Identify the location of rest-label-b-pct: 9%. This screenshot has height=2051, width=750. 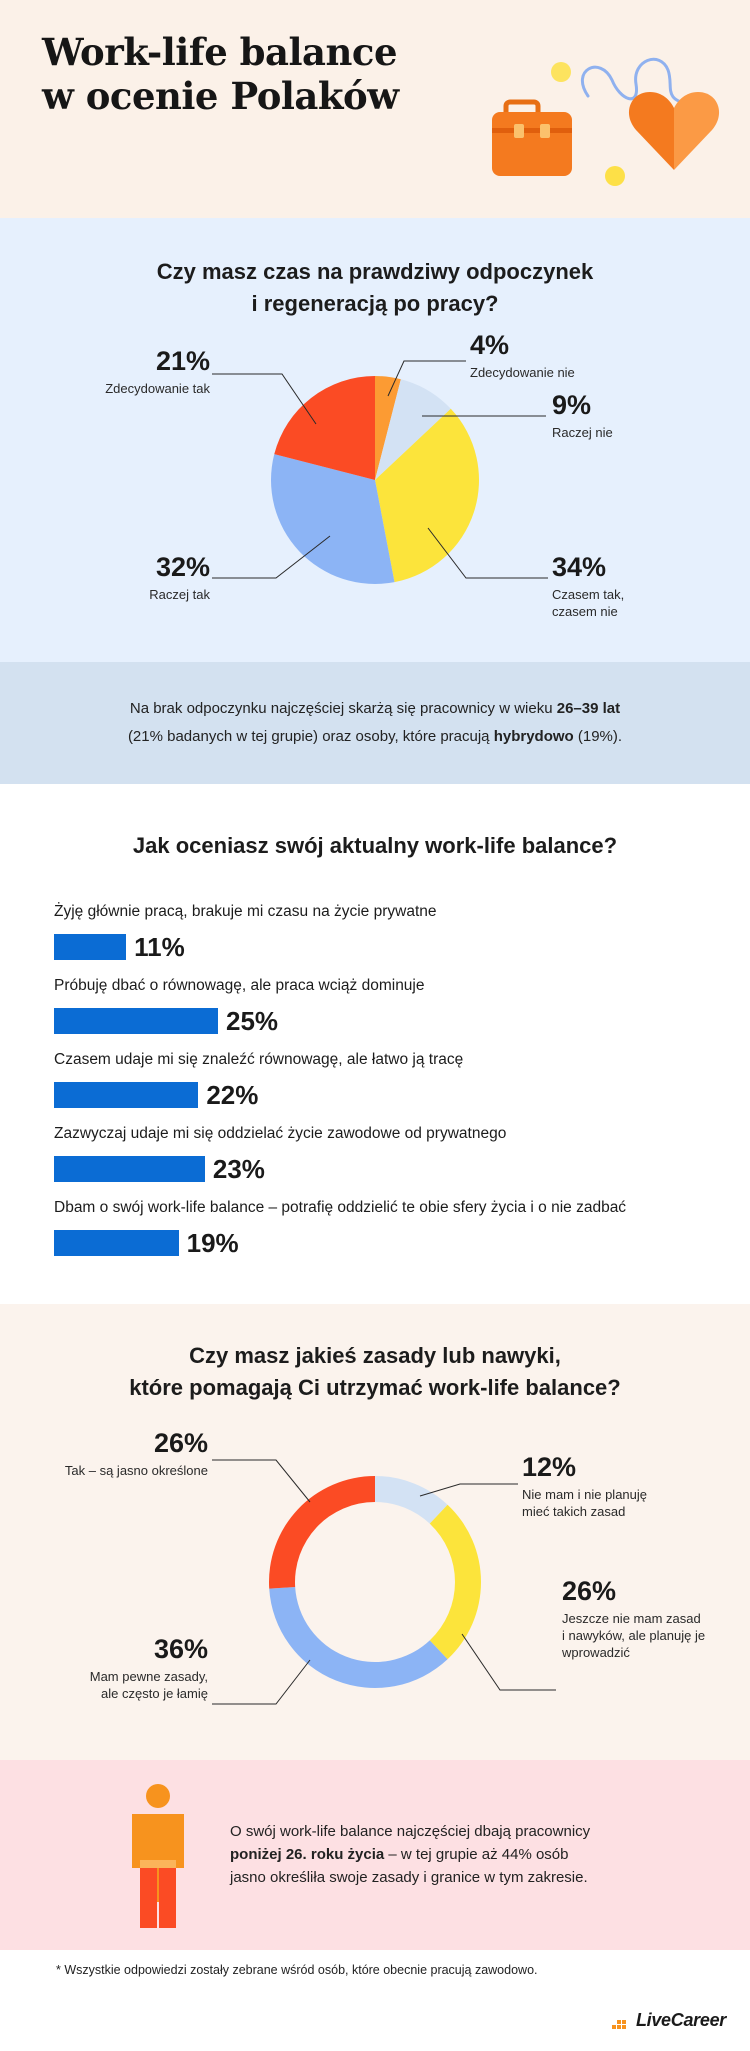
(572, 405).